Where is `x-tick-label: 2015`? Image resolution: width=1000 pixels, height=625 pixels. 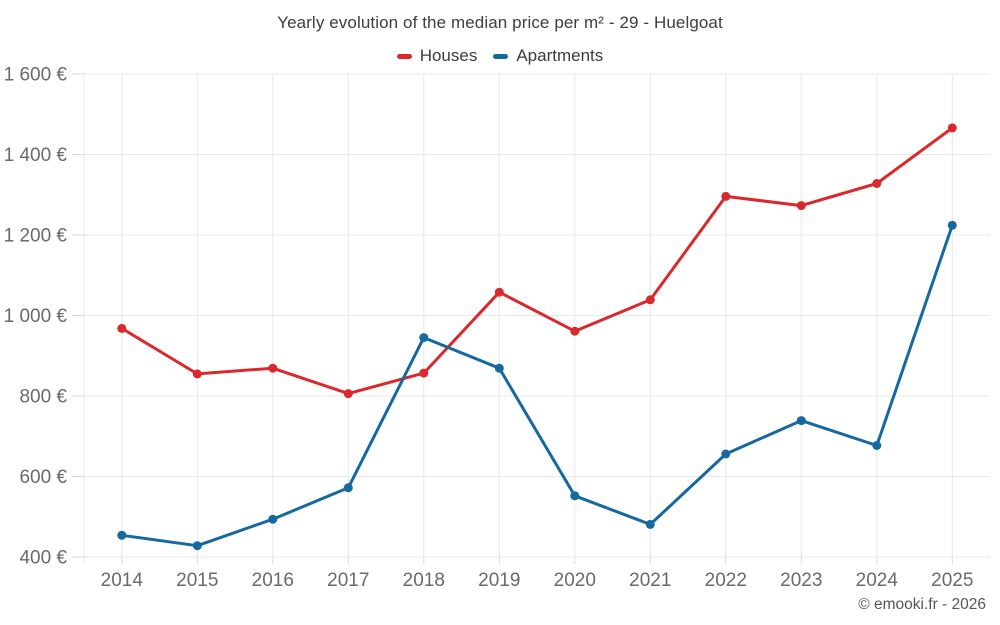 x-tick-label: 2015 is located at coordinates (197, 580).